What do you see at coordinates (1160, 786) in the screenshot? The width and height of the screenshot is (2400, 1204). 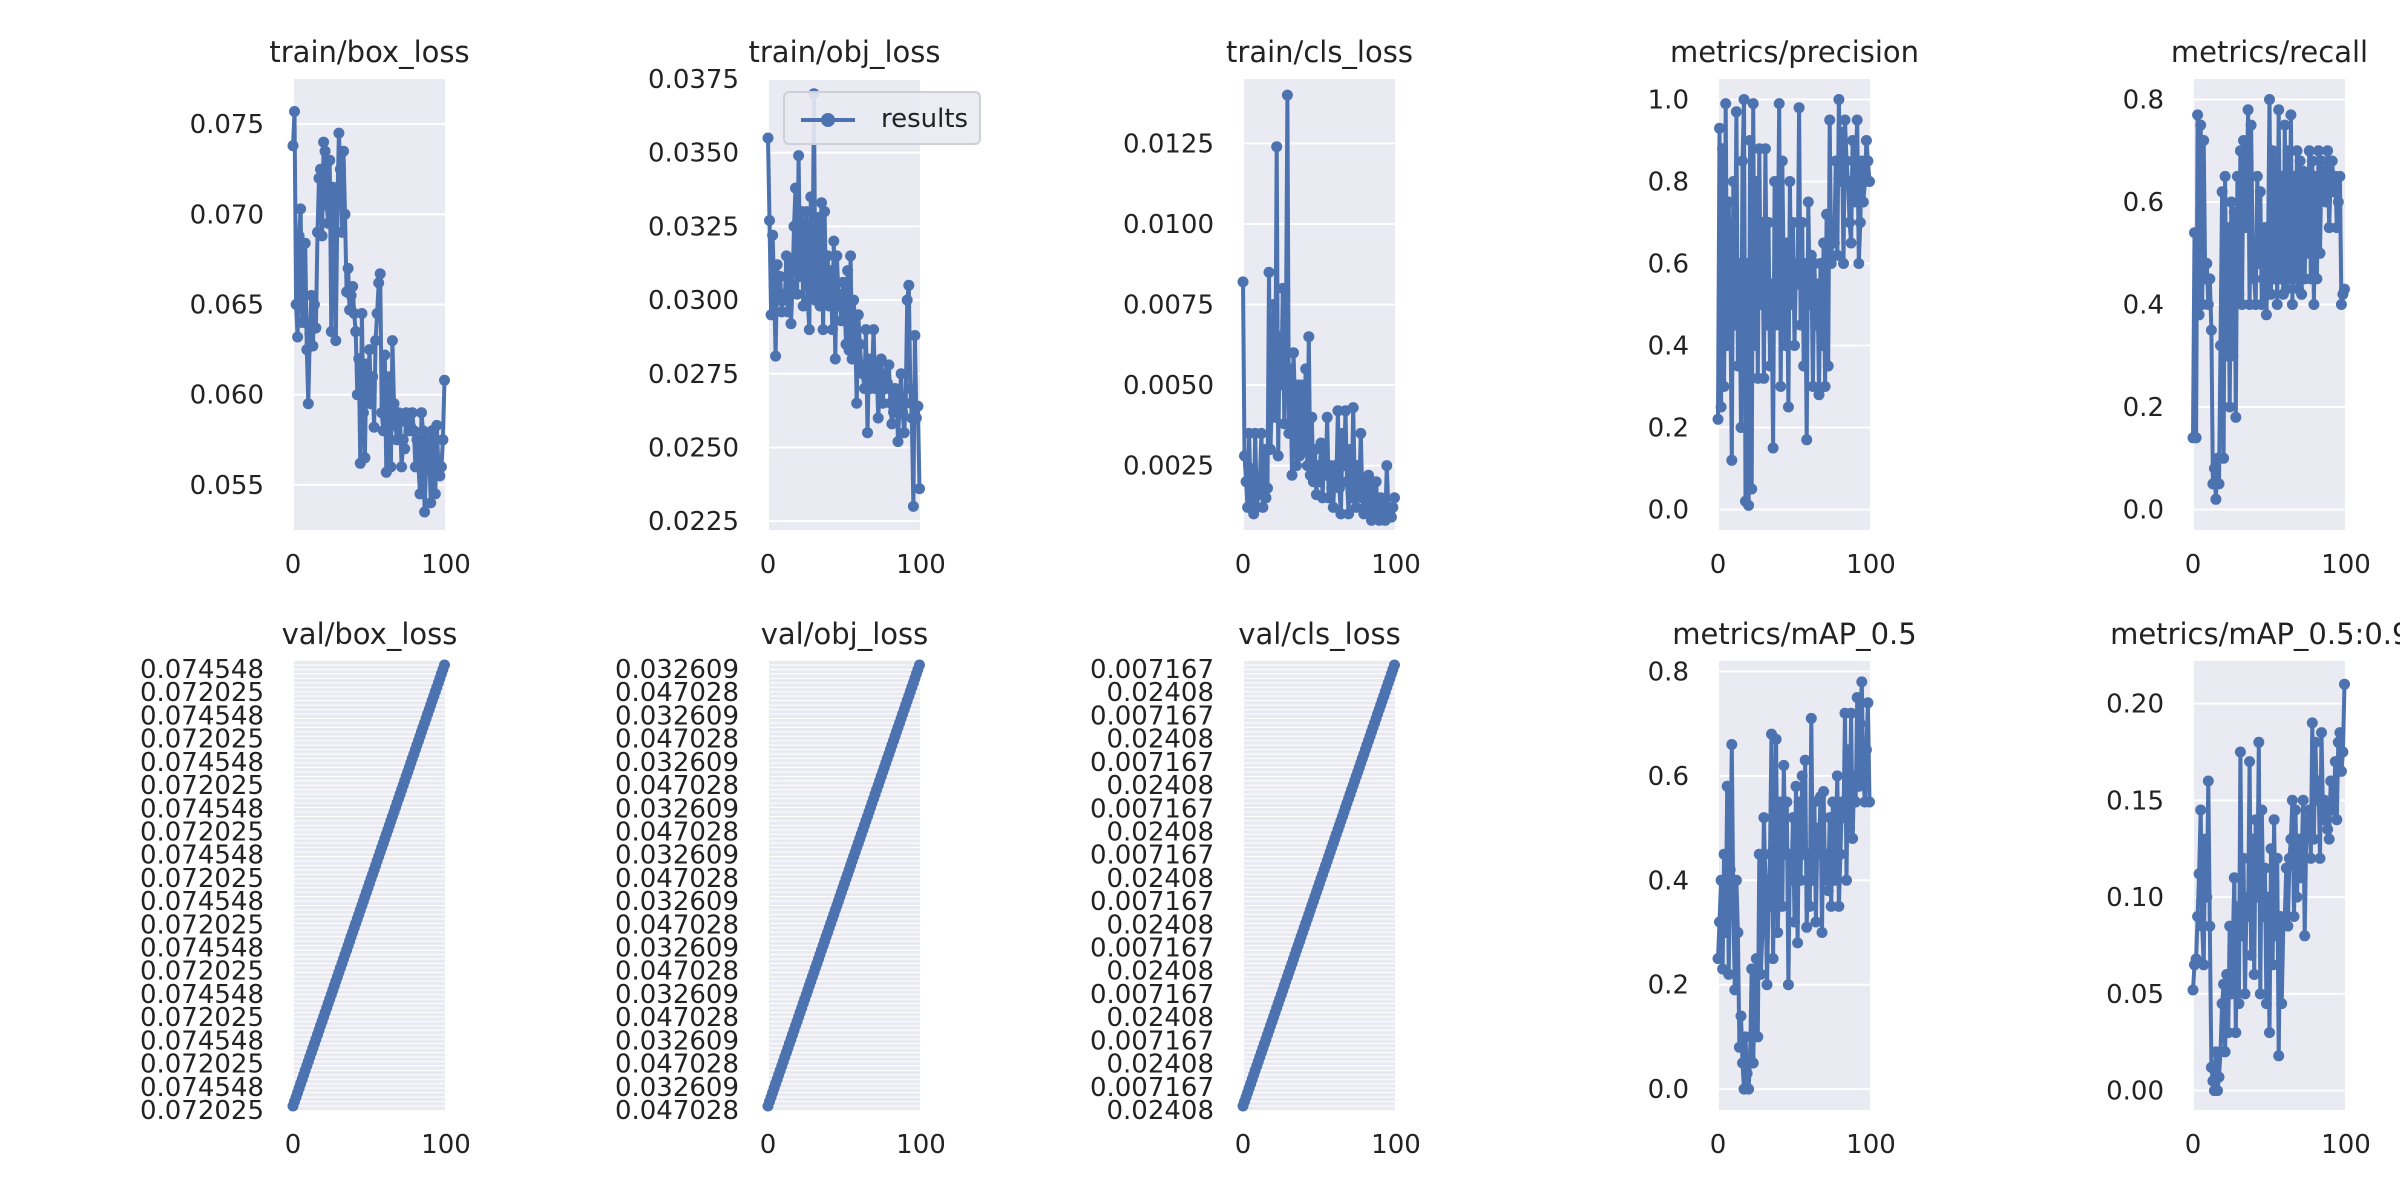 I see `y-tick-label: 0.02408` at bounding box center [1160, 786].